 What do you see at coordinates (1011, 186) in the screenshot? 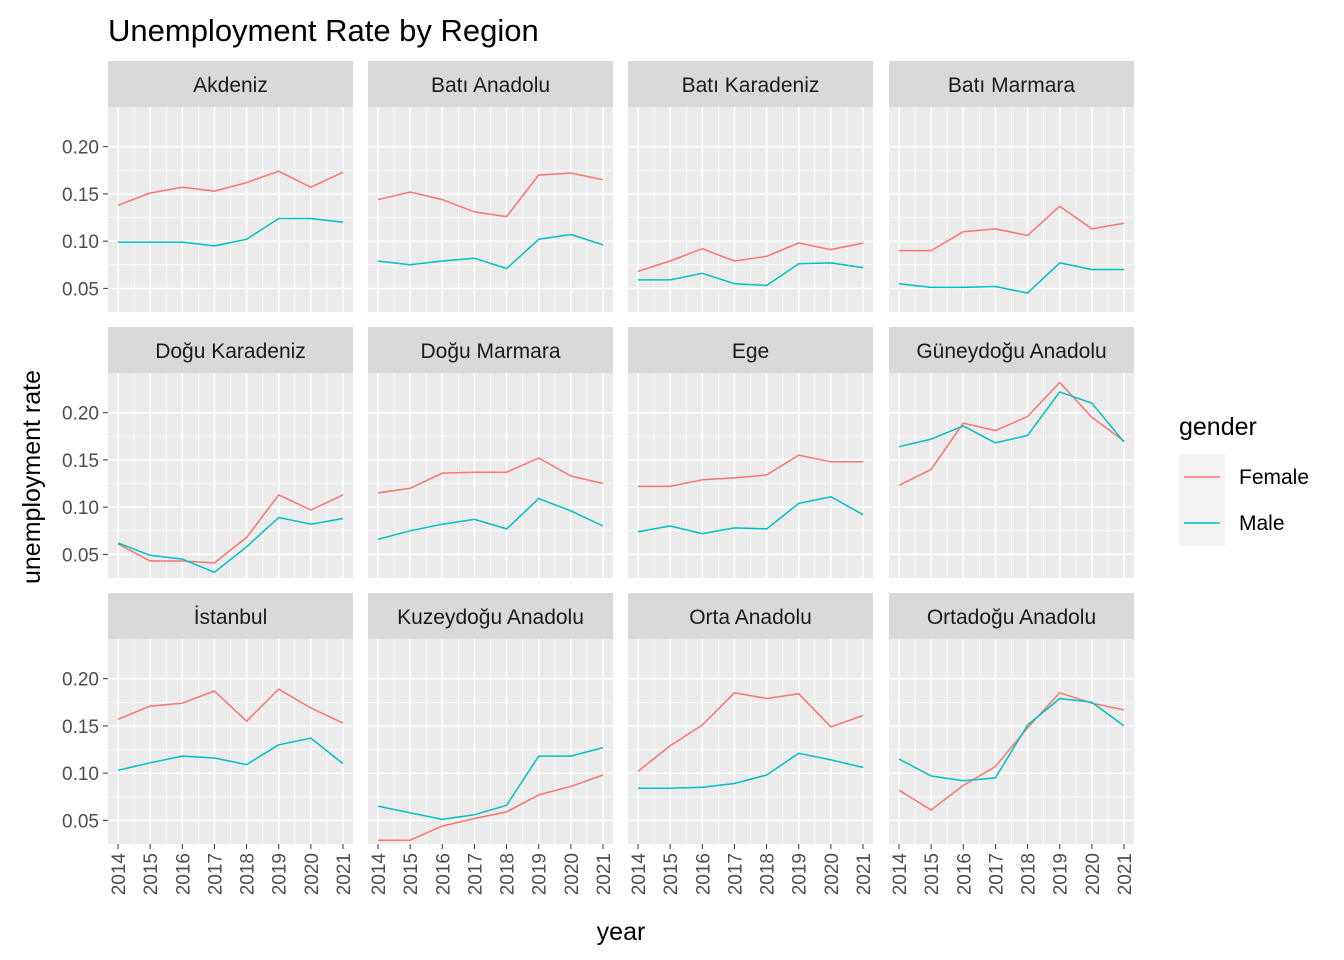
I see `facet-bati-marmara: Batı Marmara` at bounding box center [1011, 186].